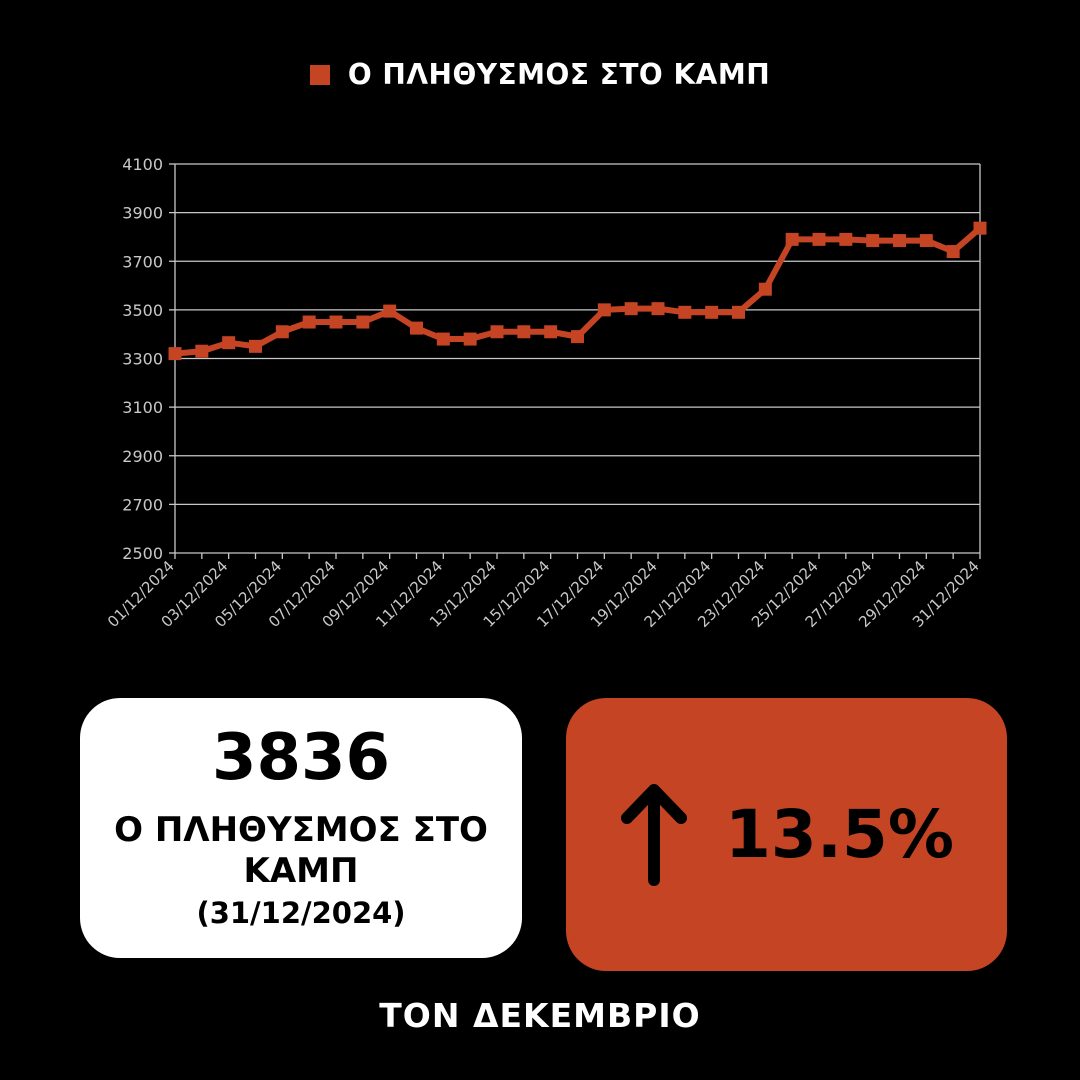  Describe the element at coordinates (839, 834) in the screenshot. I see `percent-change-value: 13.5%` at that location.